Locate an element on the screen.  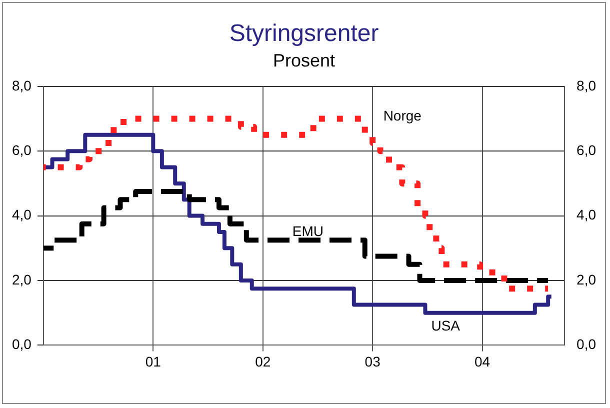
y-tick-label: 6,0 is located at coordinates (22, 150).